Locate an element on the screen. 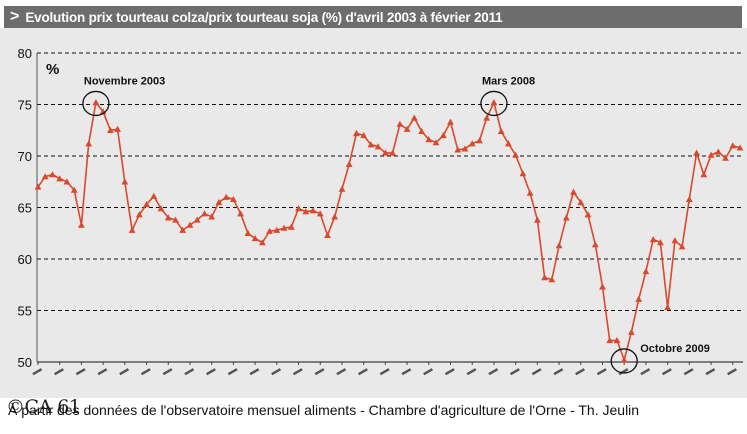 This screenshot has width=747, height=434. y-tick-label: 70 is located at coordinates (25, 156).